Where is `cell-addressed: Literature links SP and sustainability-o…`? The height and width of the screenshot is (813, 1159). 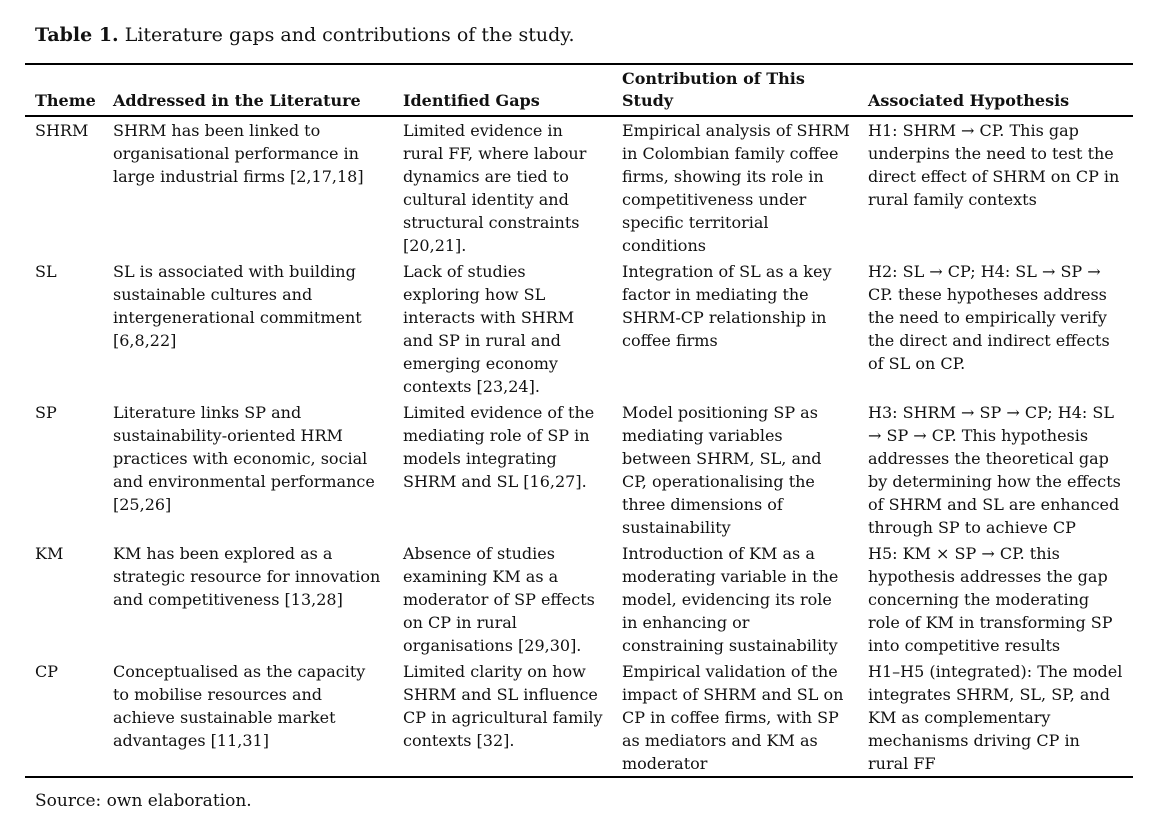
cell-addressed: Literature links SP and sustainability-o… is located at coordinates (244, 458).